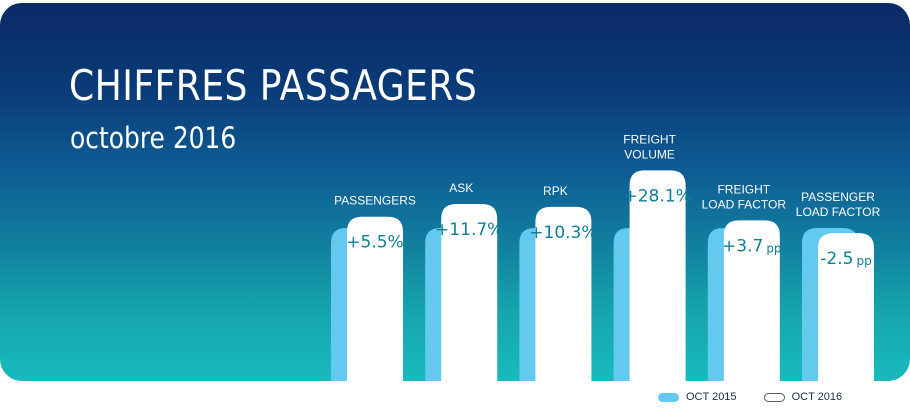 This screenshot has width=910, height=411. I want to click on legend: OCT 2015 OCT 2016, so click(763, 397).